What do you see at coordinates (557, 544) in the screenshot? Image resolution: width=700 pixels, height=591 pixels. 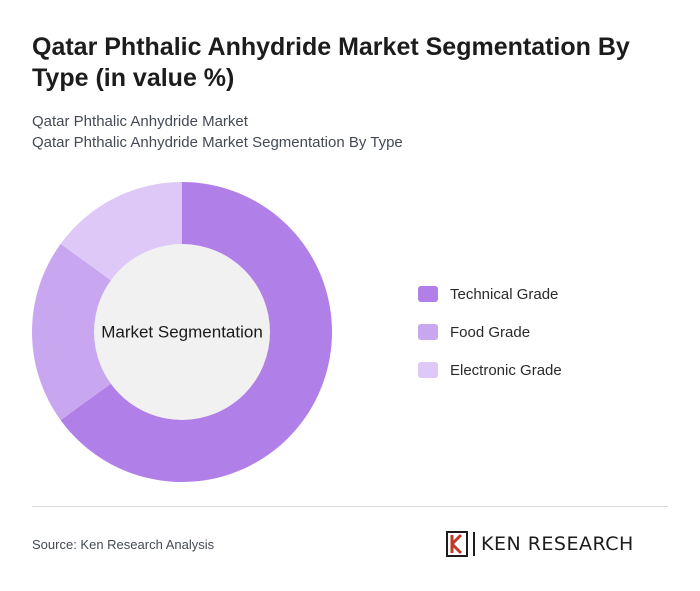 I see `logo-wordmark: KEN RESEARCH` at bounding box center [557, 544].